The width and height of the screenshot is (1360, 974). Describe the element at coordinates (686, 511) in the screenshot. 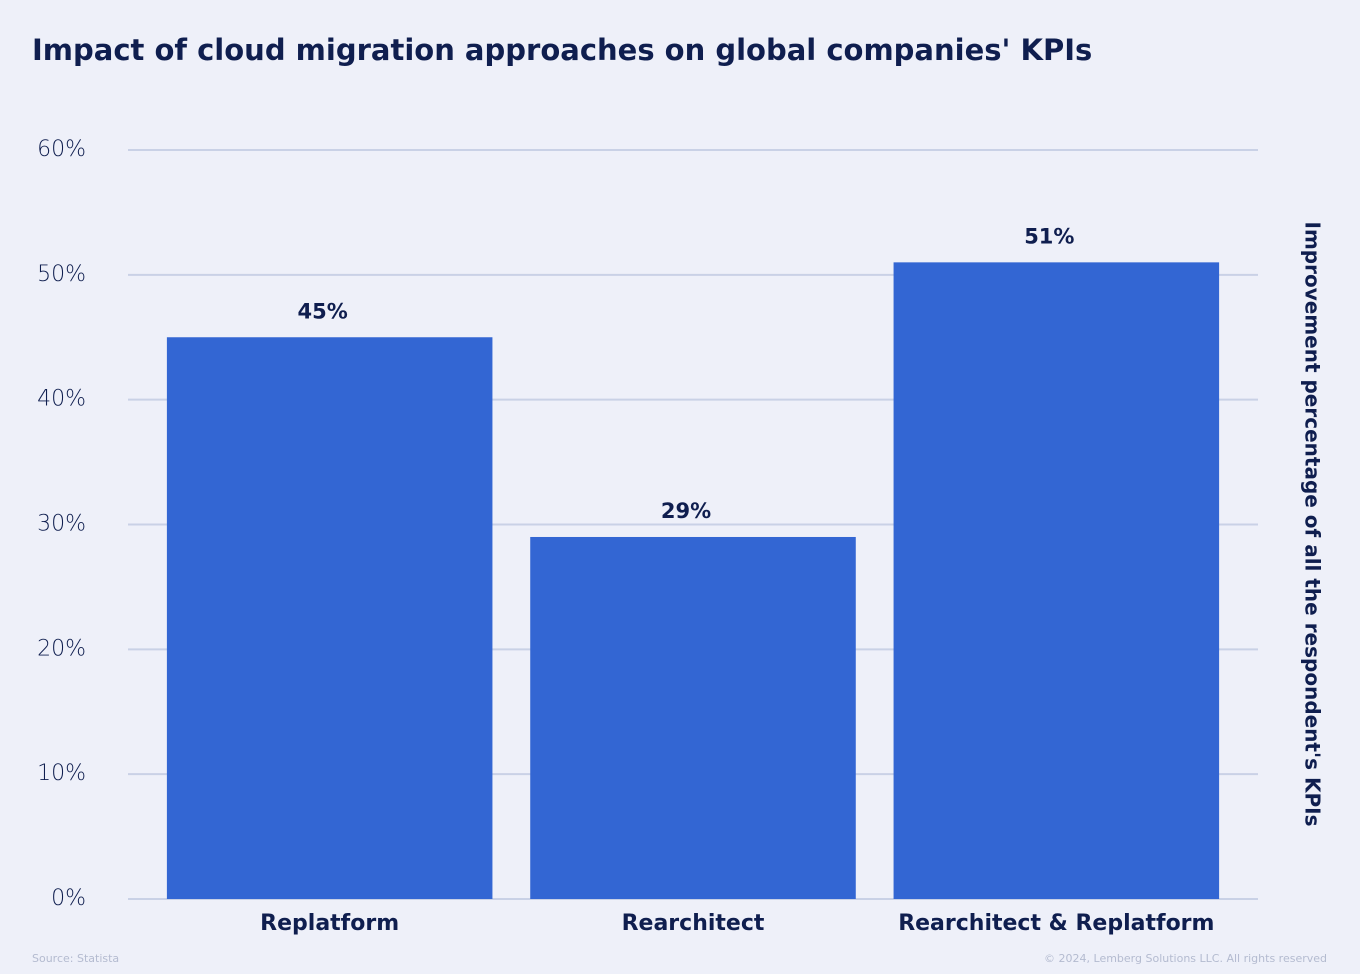

I see `value-label: 29%` at that location.